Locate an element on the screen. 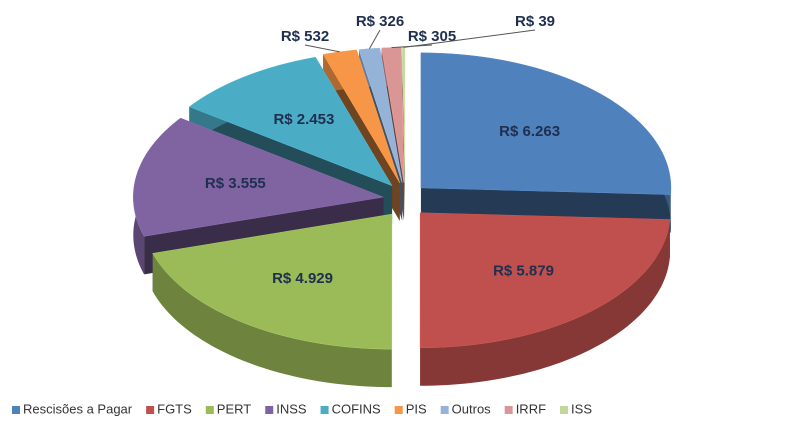  legend-label: PIS is located at coordinates (416, 408).